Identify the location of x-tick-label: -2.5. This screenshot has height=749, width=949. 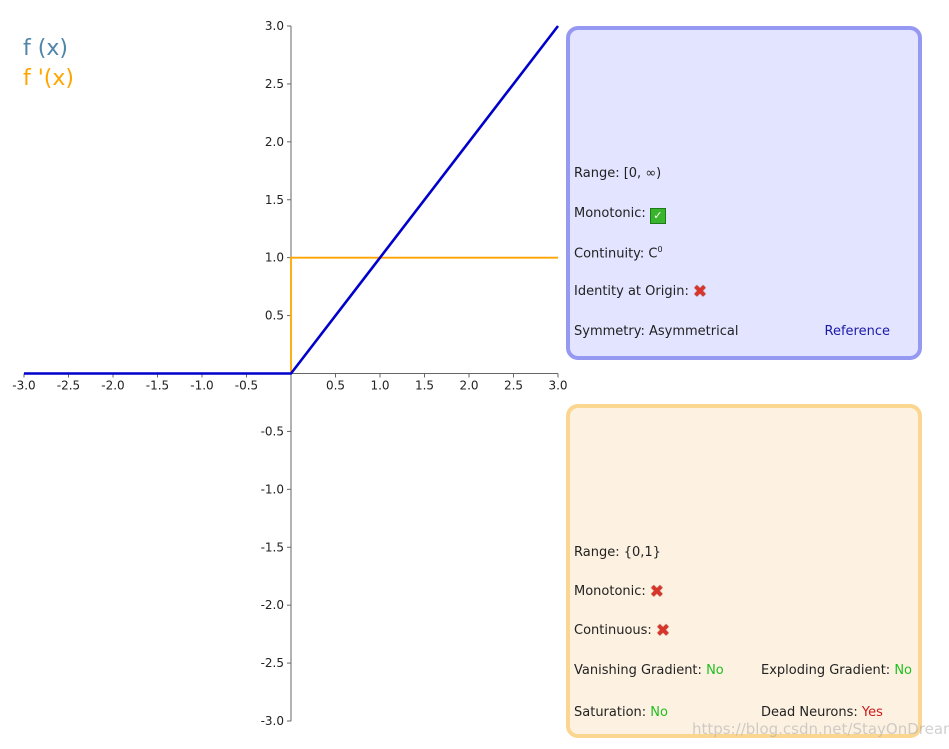
(68, 386).